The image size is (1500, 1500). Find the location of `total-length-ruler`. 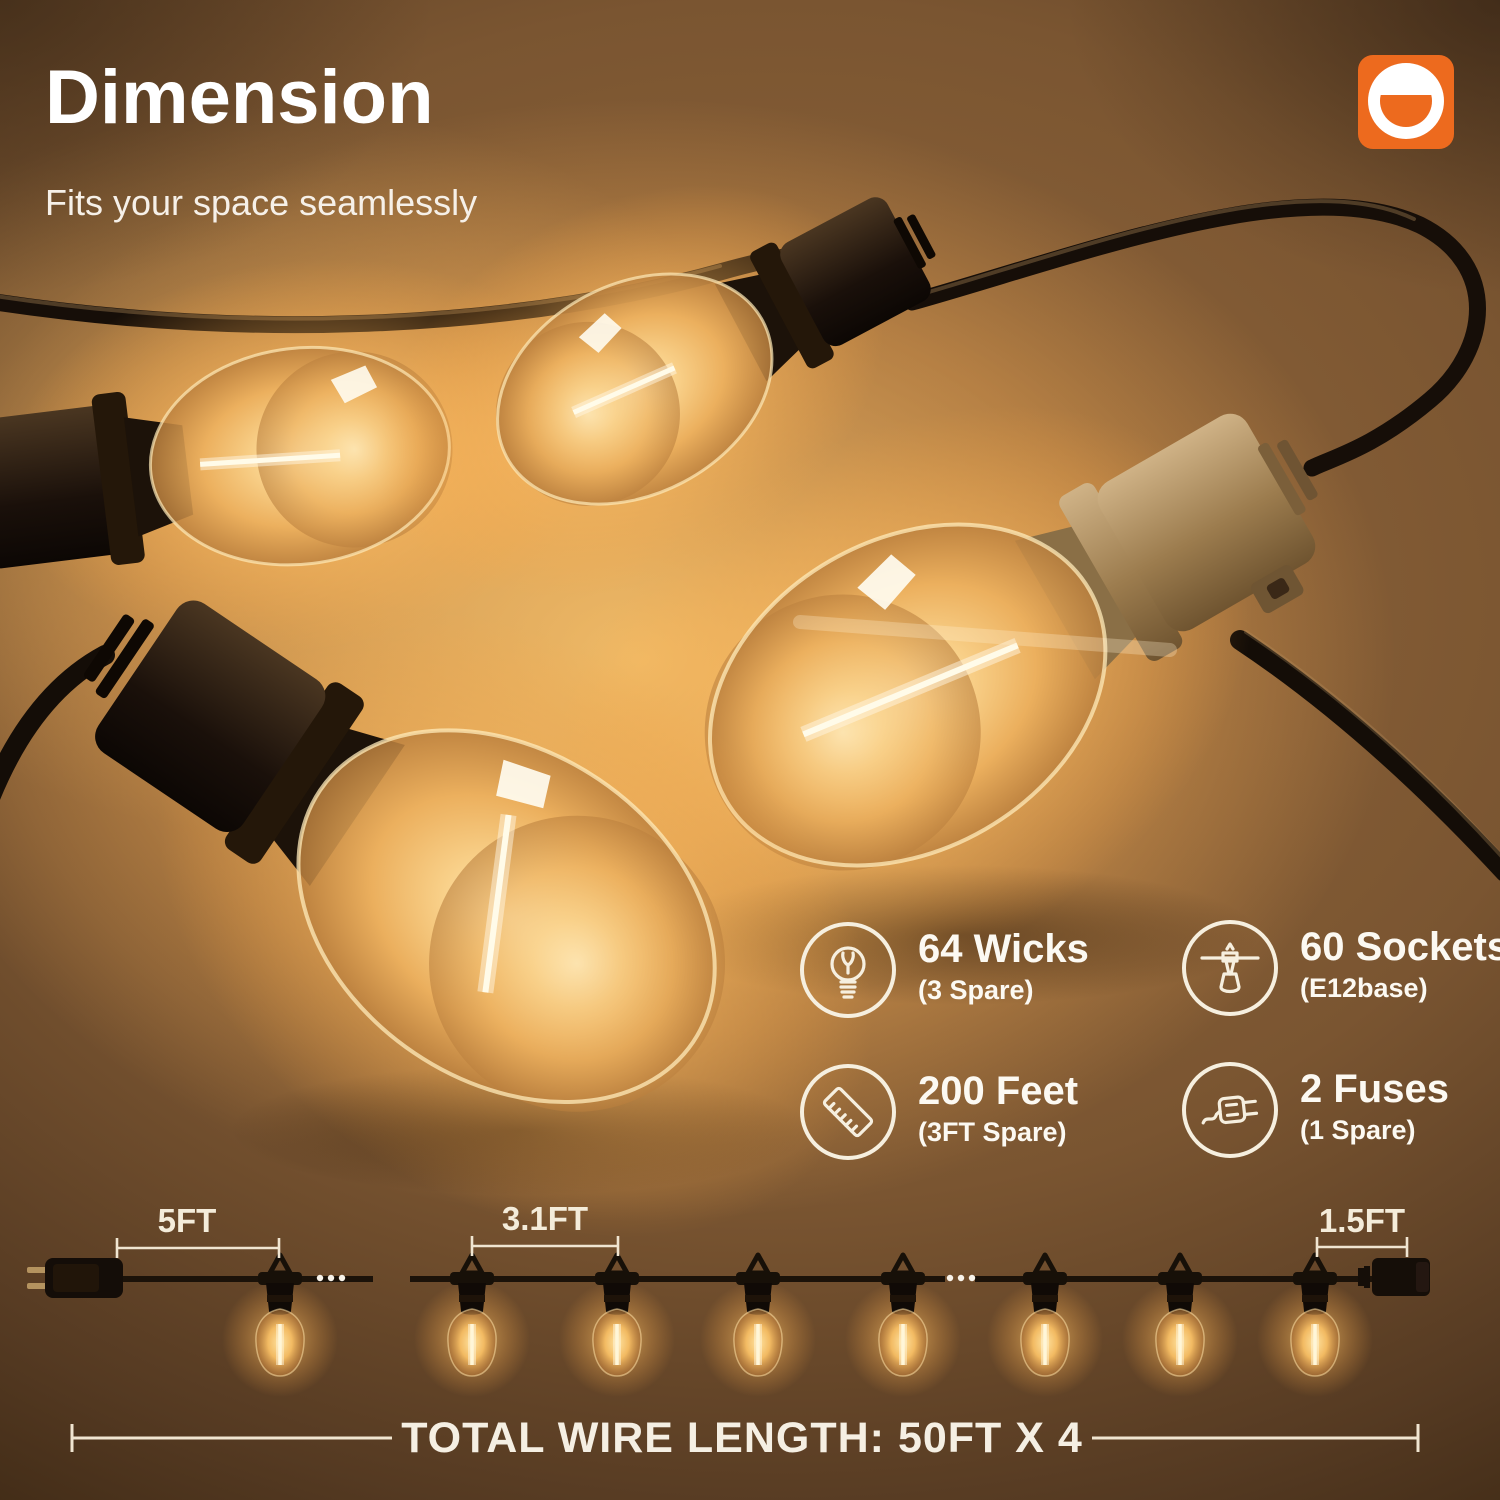

total-length-ruler is located at coordinates (745, 1438).